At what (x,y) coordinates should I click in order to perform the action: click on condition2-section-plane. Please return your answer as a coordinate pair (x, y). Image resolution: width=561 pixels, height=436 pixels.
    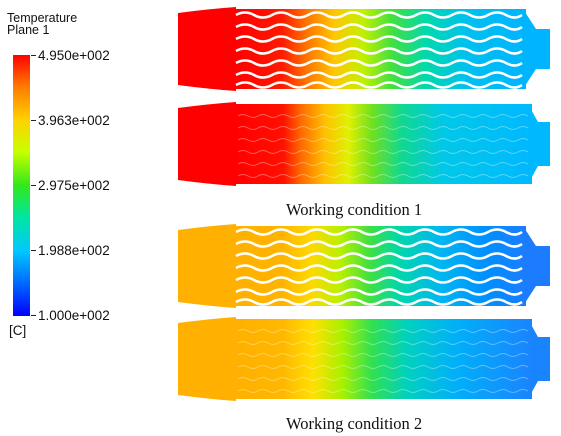
    Looking at the image, I should click on (364, 359).